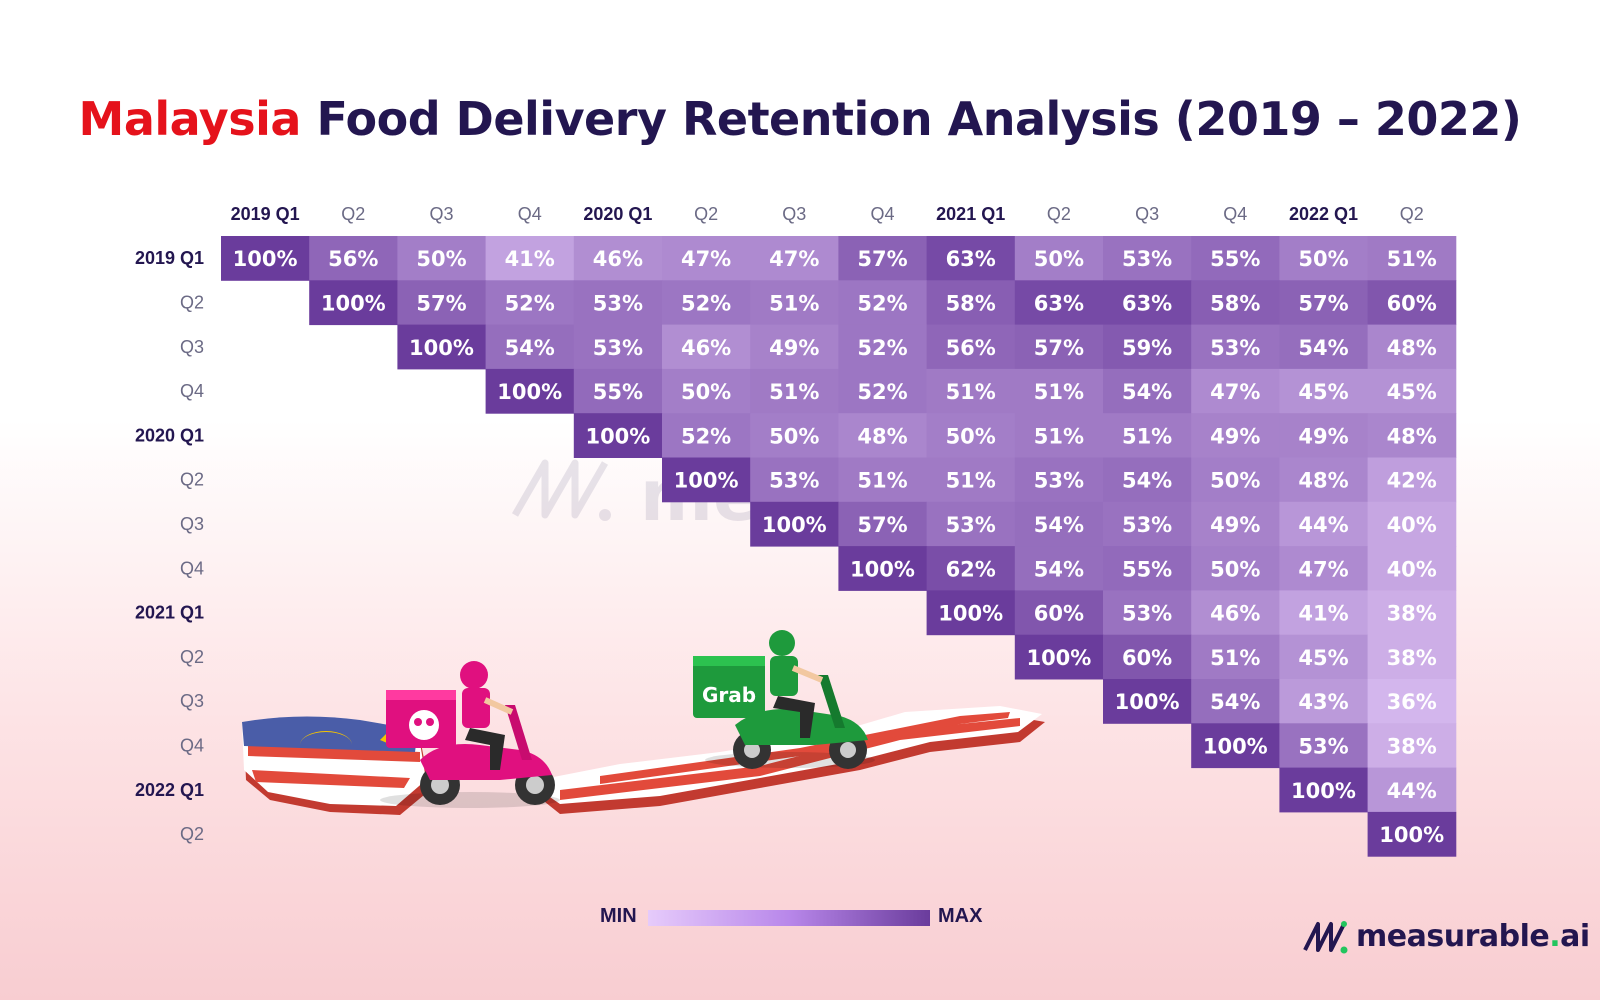 This screenshot has height=1000, width=1600. What do you see at coordinates (882, 259) in the screenshot?
I see `heatmap-cell-label: 57%` at bounding box center [882, 259].